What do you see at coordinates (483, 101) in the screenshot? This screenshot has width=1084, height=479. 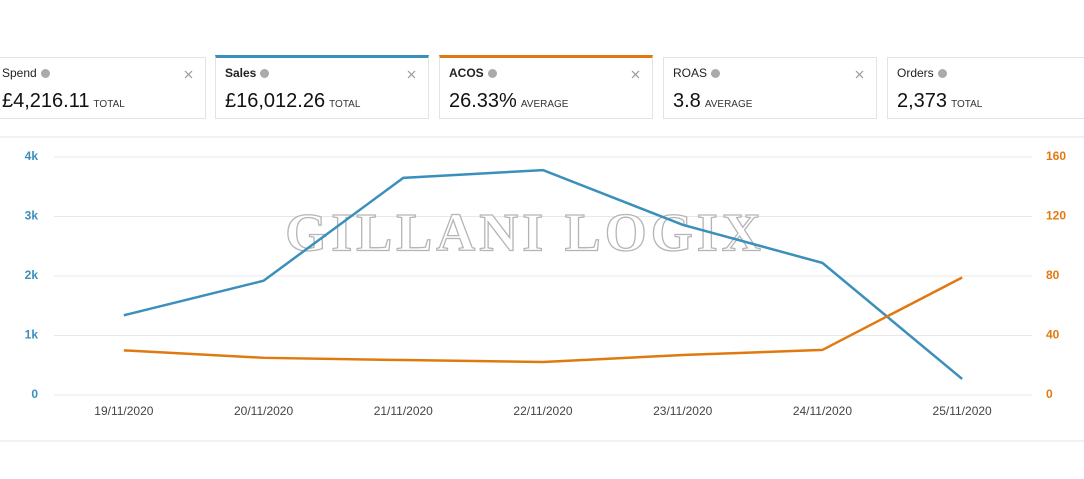 I see `metric-value: 26.33%` at bounding box center [483, 101].